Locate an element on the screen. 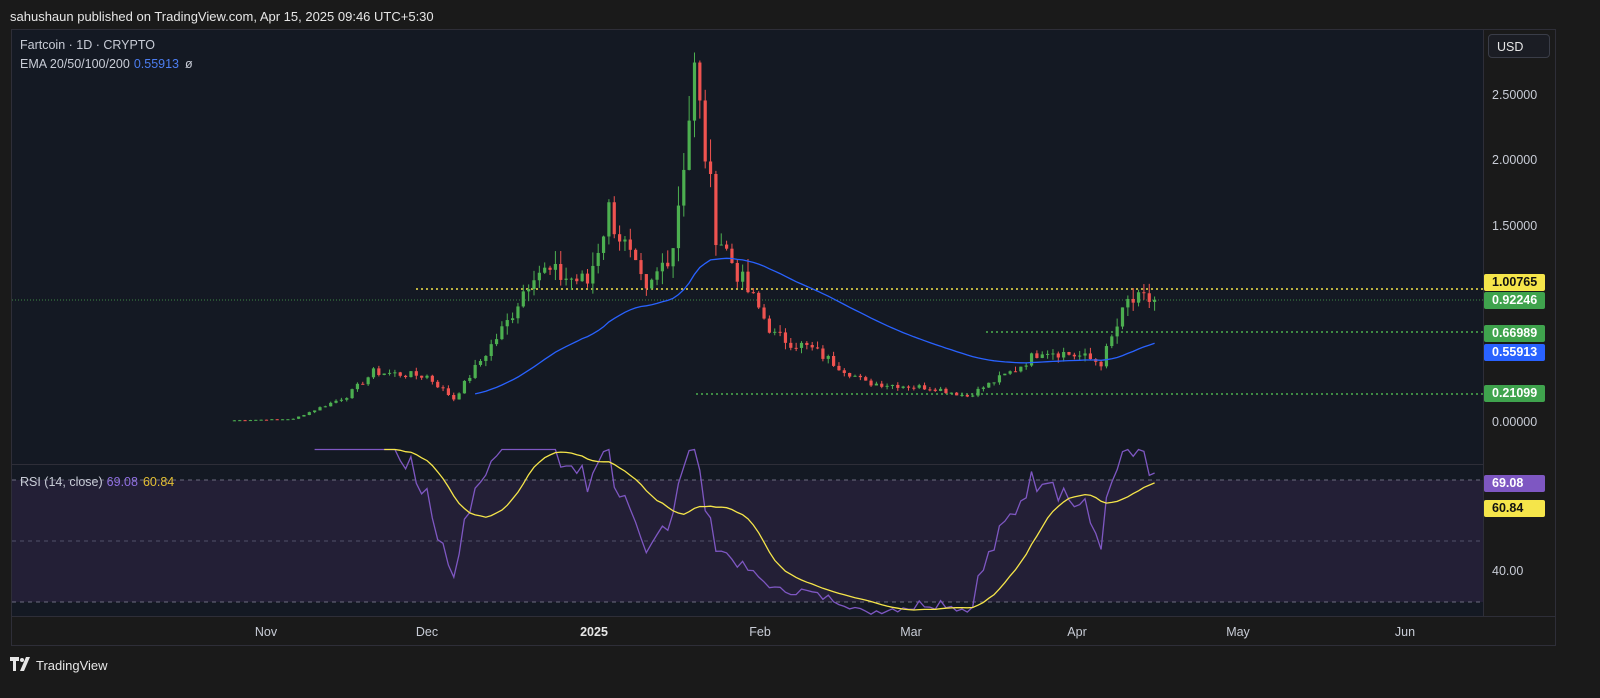 Image resolution: width=1600 pixels, height=698 pixels. rsi-ma-line is located at coordinates (769, 529).